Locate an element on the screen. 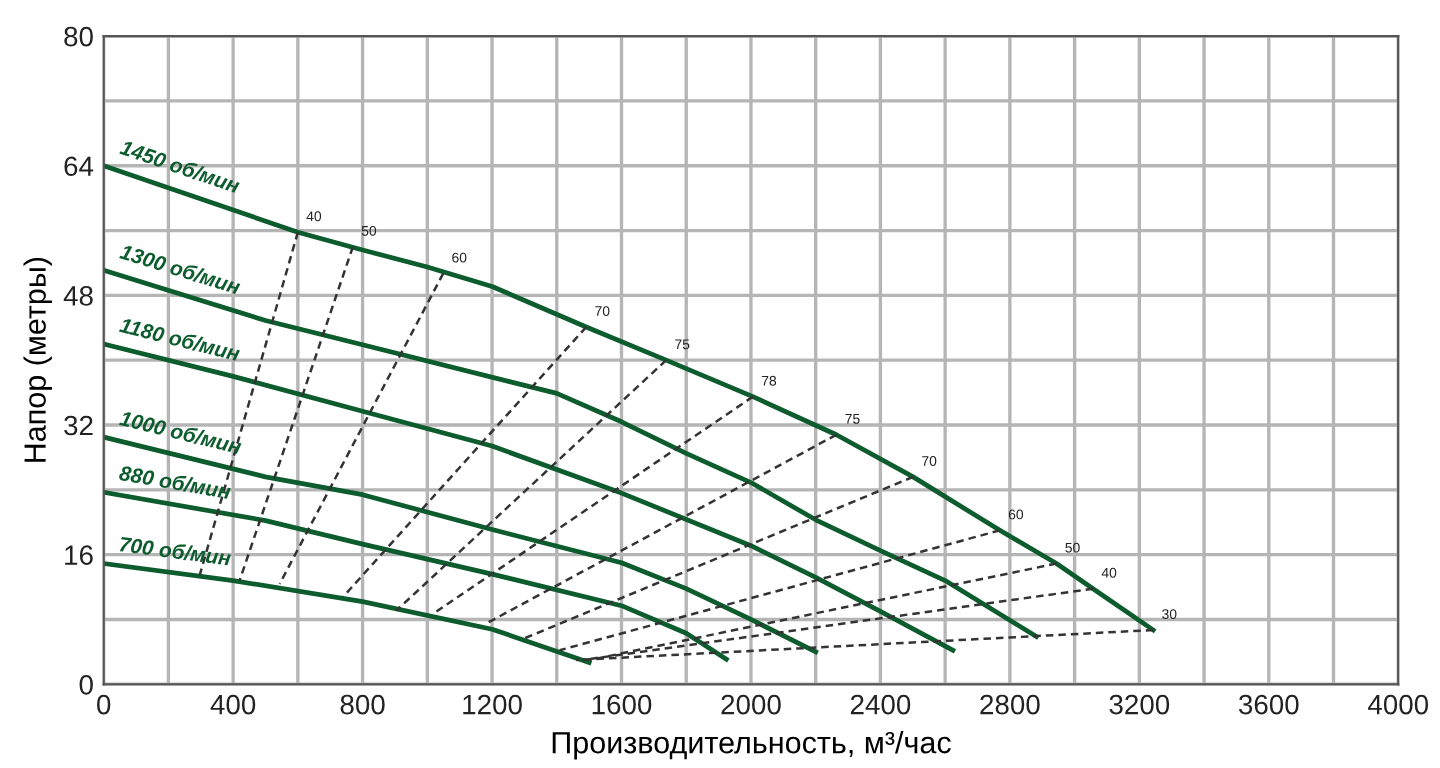  x-tick-label: 4000 is located at coordinates (1398, 704).